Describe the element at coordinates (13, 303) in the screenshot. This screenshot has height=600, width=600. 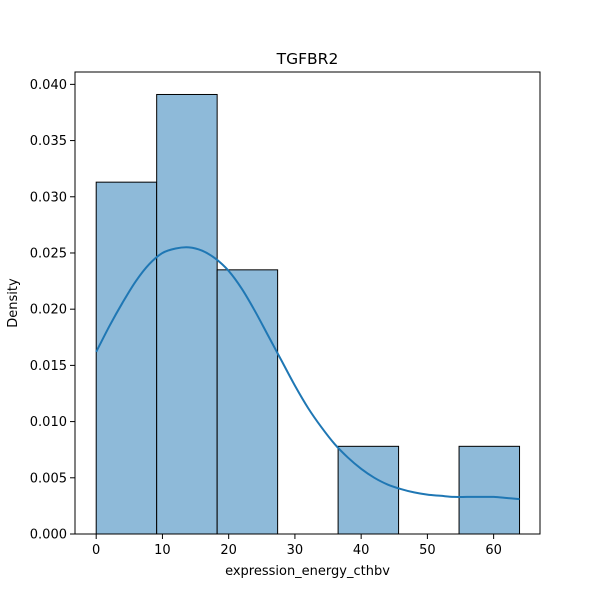
I see `y-axis-label: Density` at that location.